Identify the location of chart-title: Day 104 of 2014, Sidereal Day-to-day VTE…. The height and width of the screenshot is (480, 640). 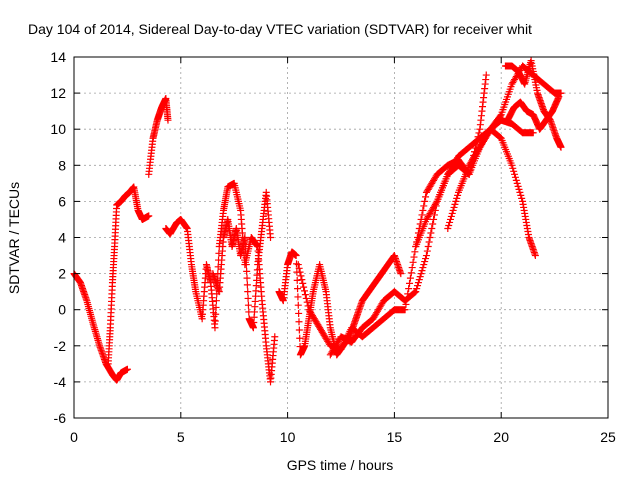
(280, 29).